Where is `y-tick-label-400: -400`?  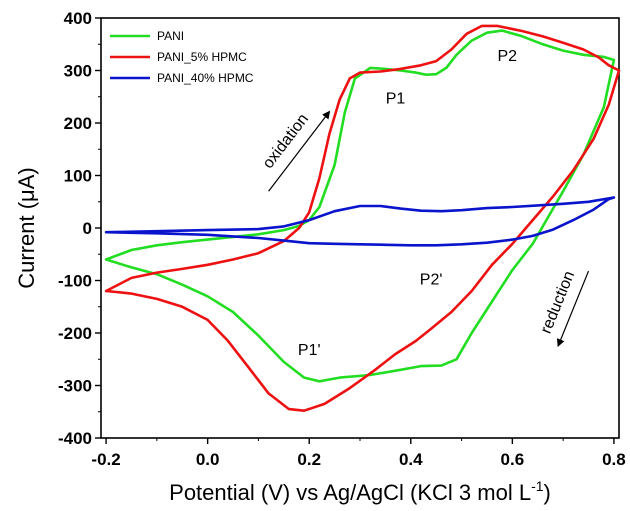
y-tick-label-400: -400 is located at coordinates (75, 438).